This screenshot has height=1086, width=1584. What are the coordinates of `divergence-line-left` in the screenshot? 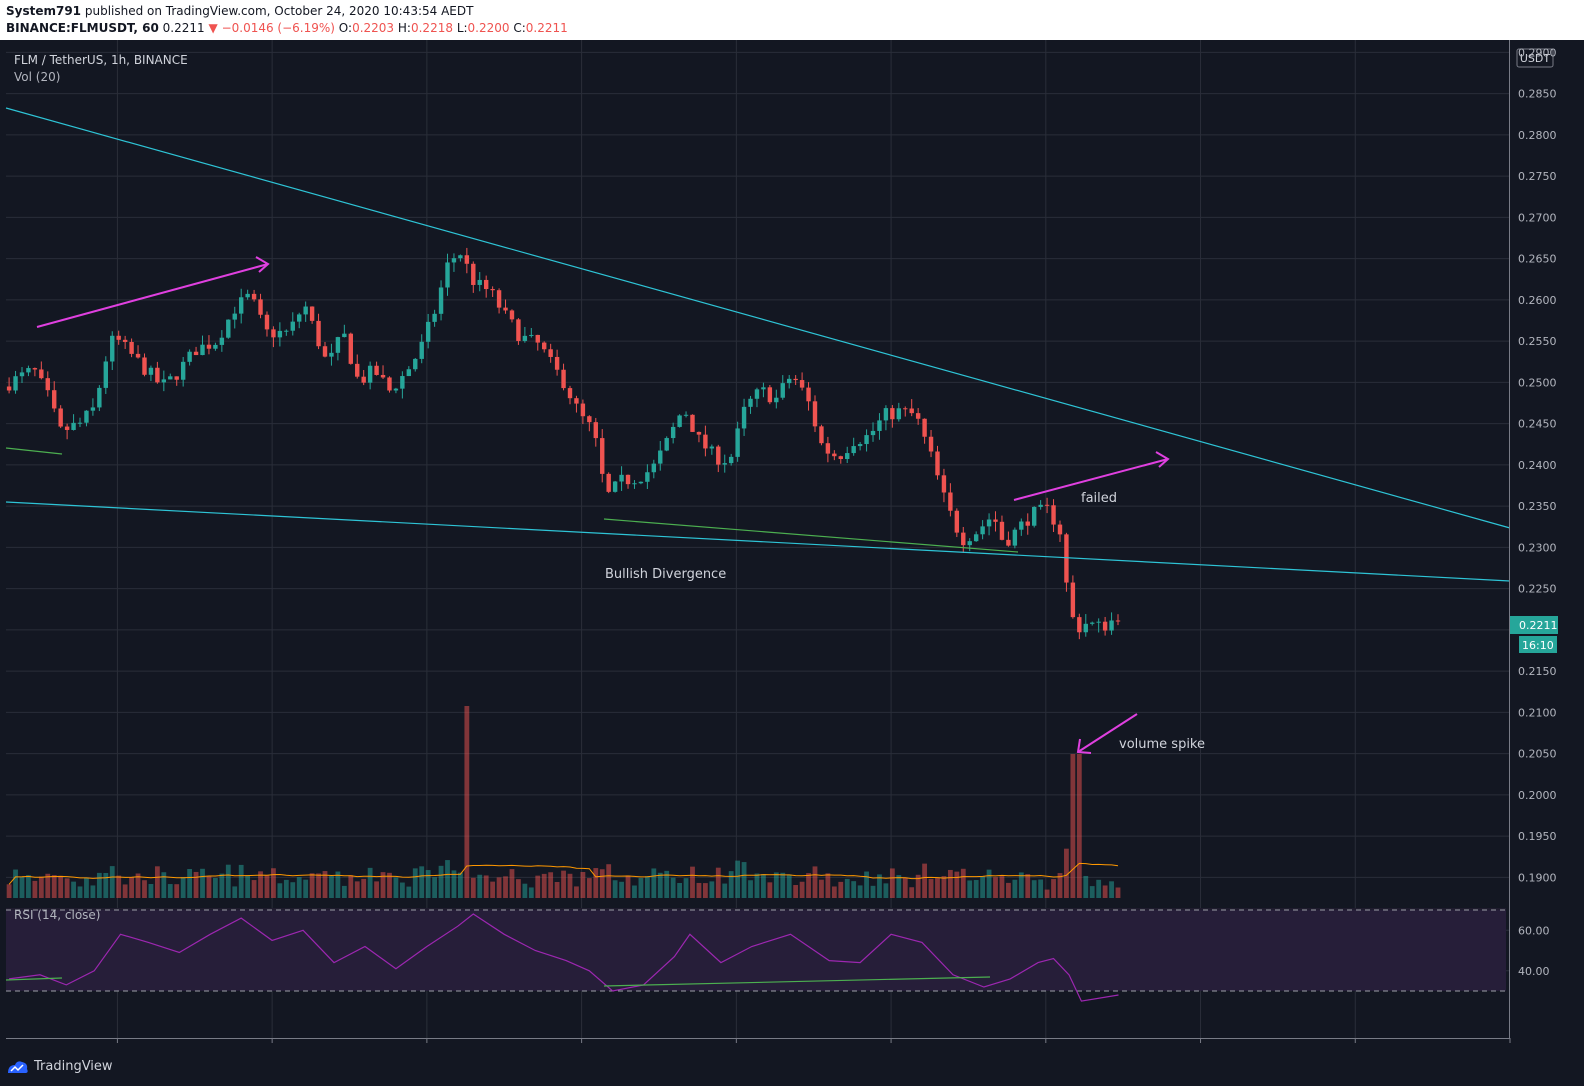 It's located at (34, 451).